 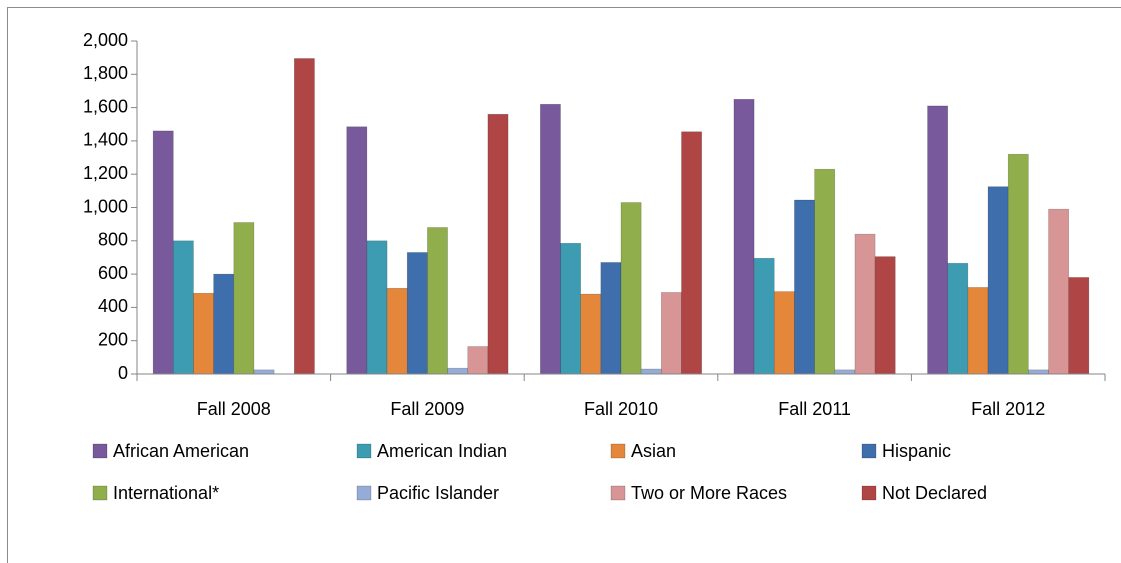 What do you see at coordinates (814, 409) in the screenshot?
I see `x-tick-label: Fall 2011` at bounding box center [814, 409].